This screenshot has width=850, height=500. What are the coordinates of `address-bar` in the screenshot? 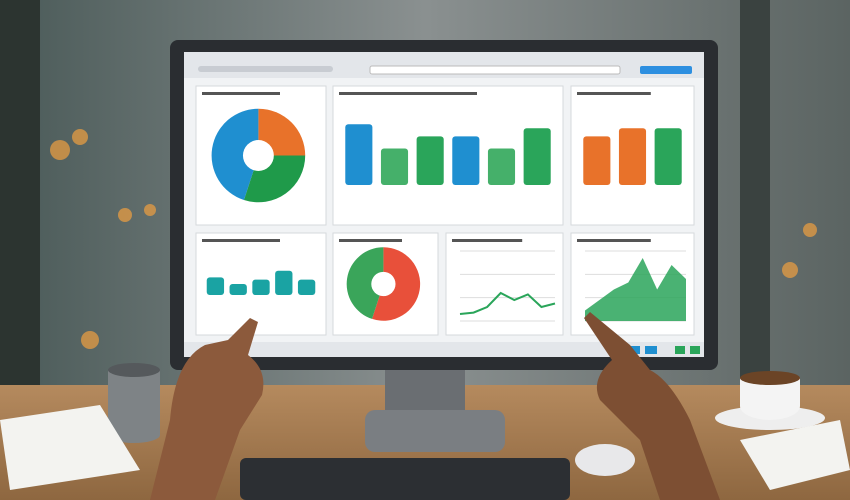 It's located at (495, 70).